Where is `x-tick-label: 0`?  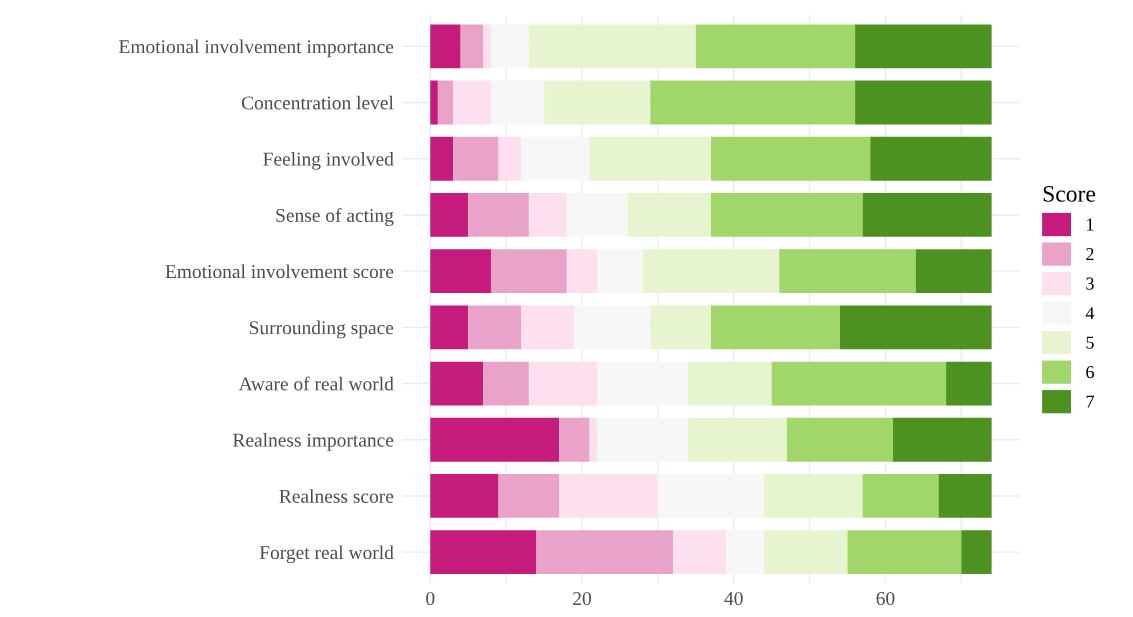 x-tick-label: 0 is located at coordinates (430, 598).